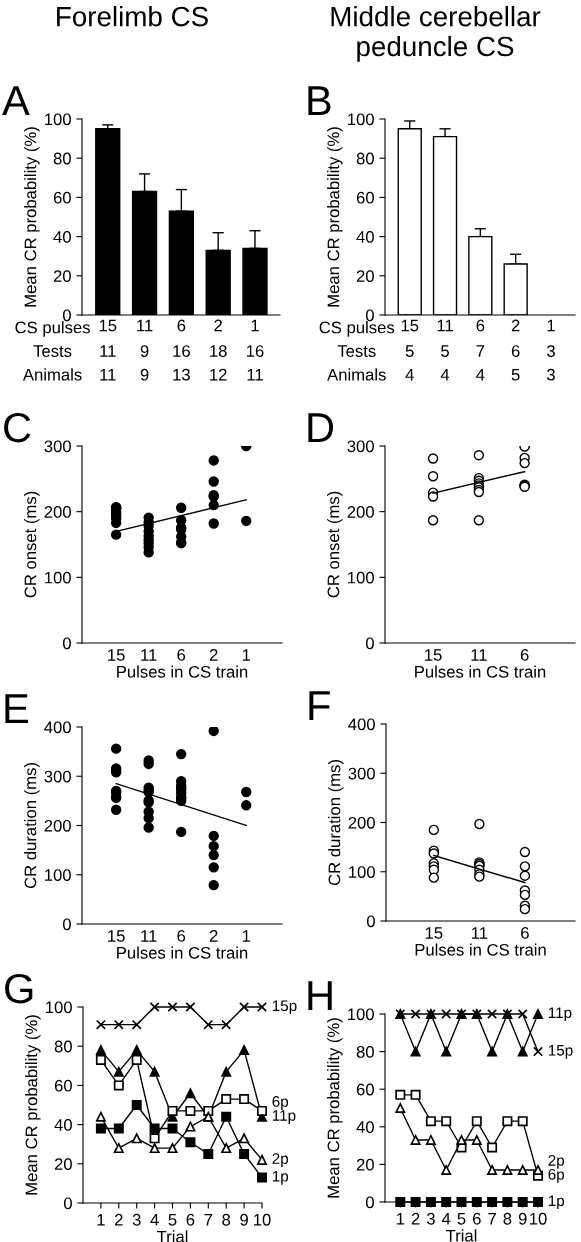 This screenshot has width=581, height=1242. What do you see at coordinates (319, 705) in the screenshot?
I see `chart-title: F` at bounding box center [319, 705].